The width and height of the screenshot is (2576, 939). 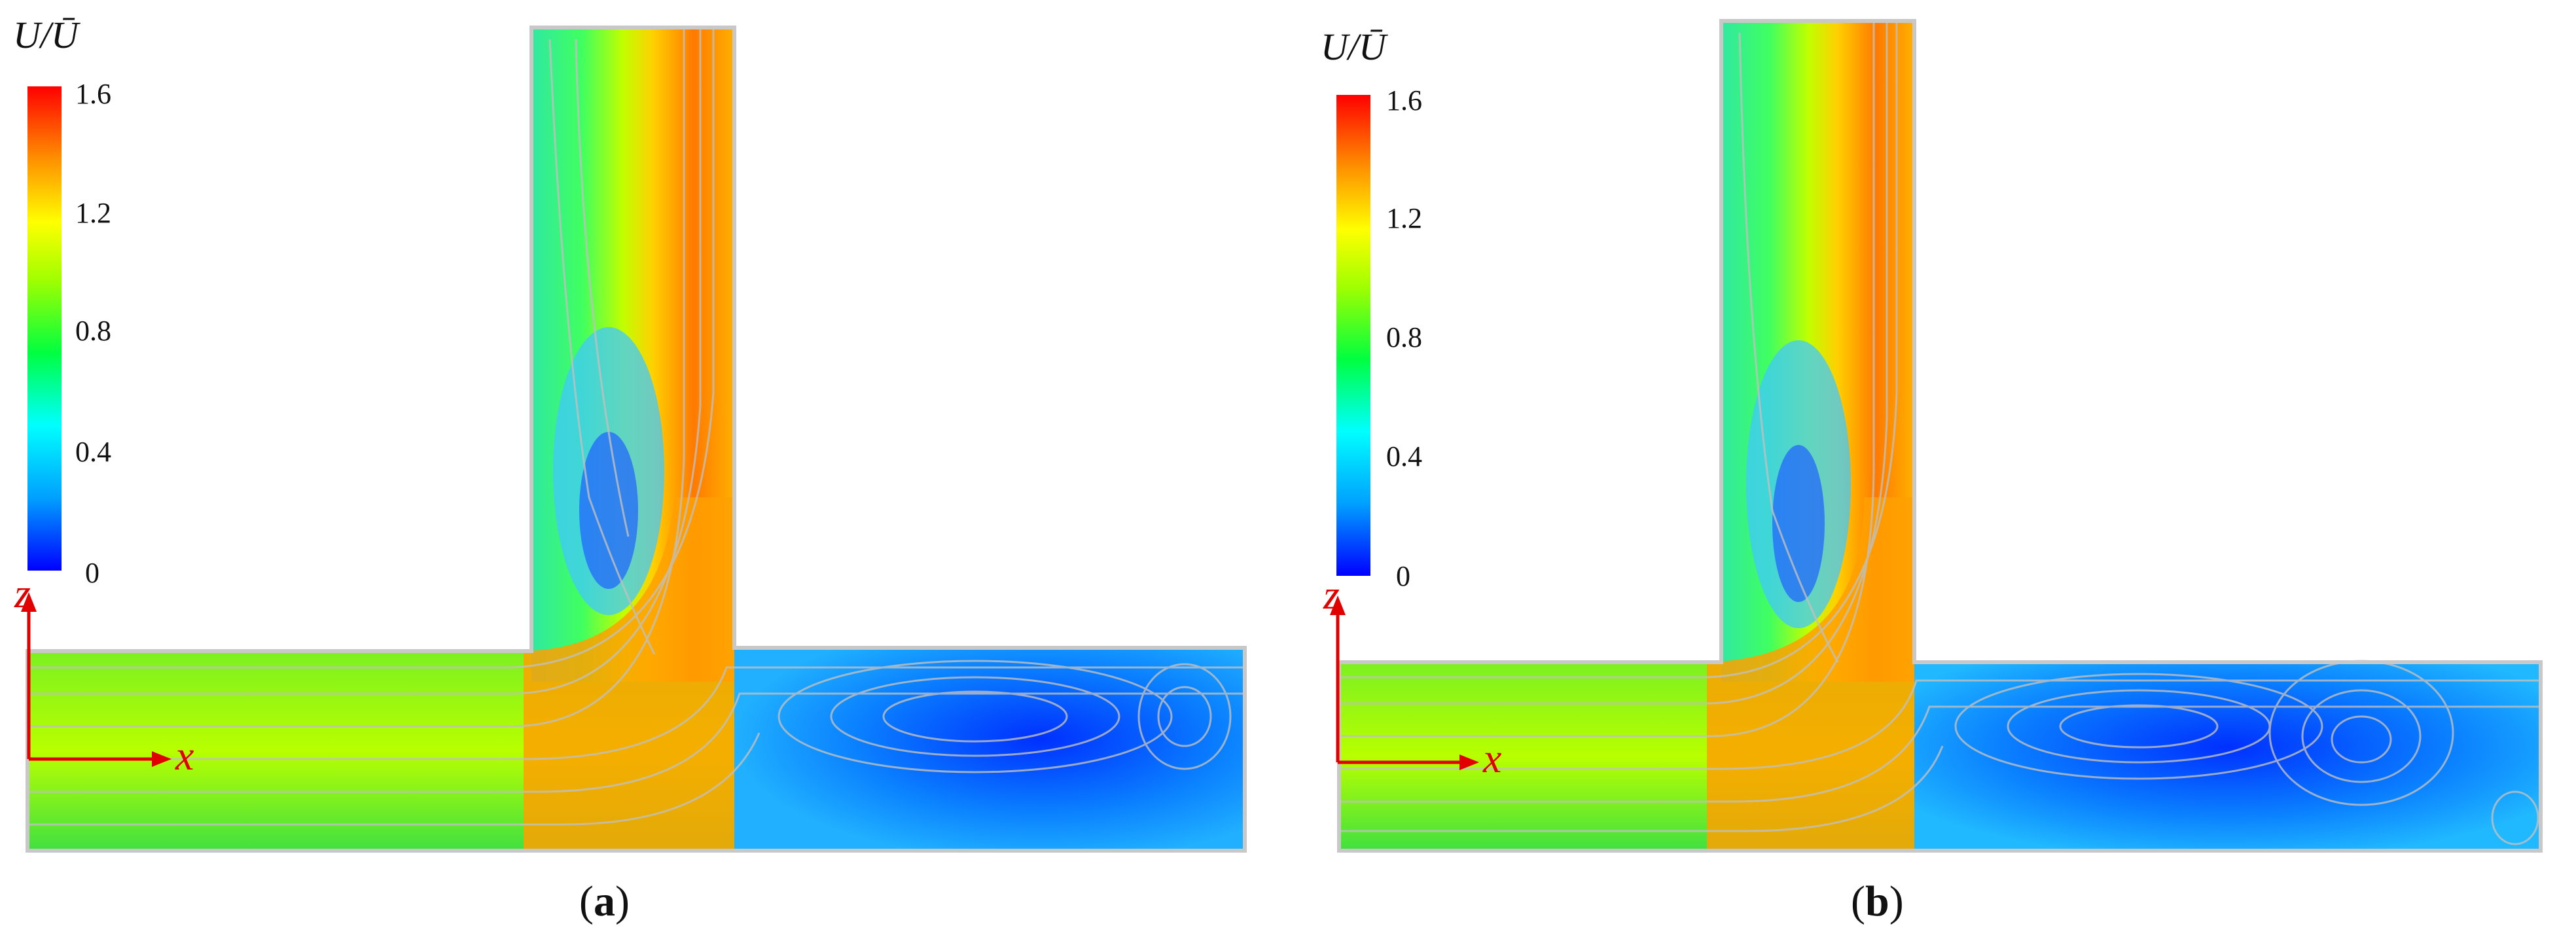 I want to click on caption-a: (a), so click(x=604, y=901).